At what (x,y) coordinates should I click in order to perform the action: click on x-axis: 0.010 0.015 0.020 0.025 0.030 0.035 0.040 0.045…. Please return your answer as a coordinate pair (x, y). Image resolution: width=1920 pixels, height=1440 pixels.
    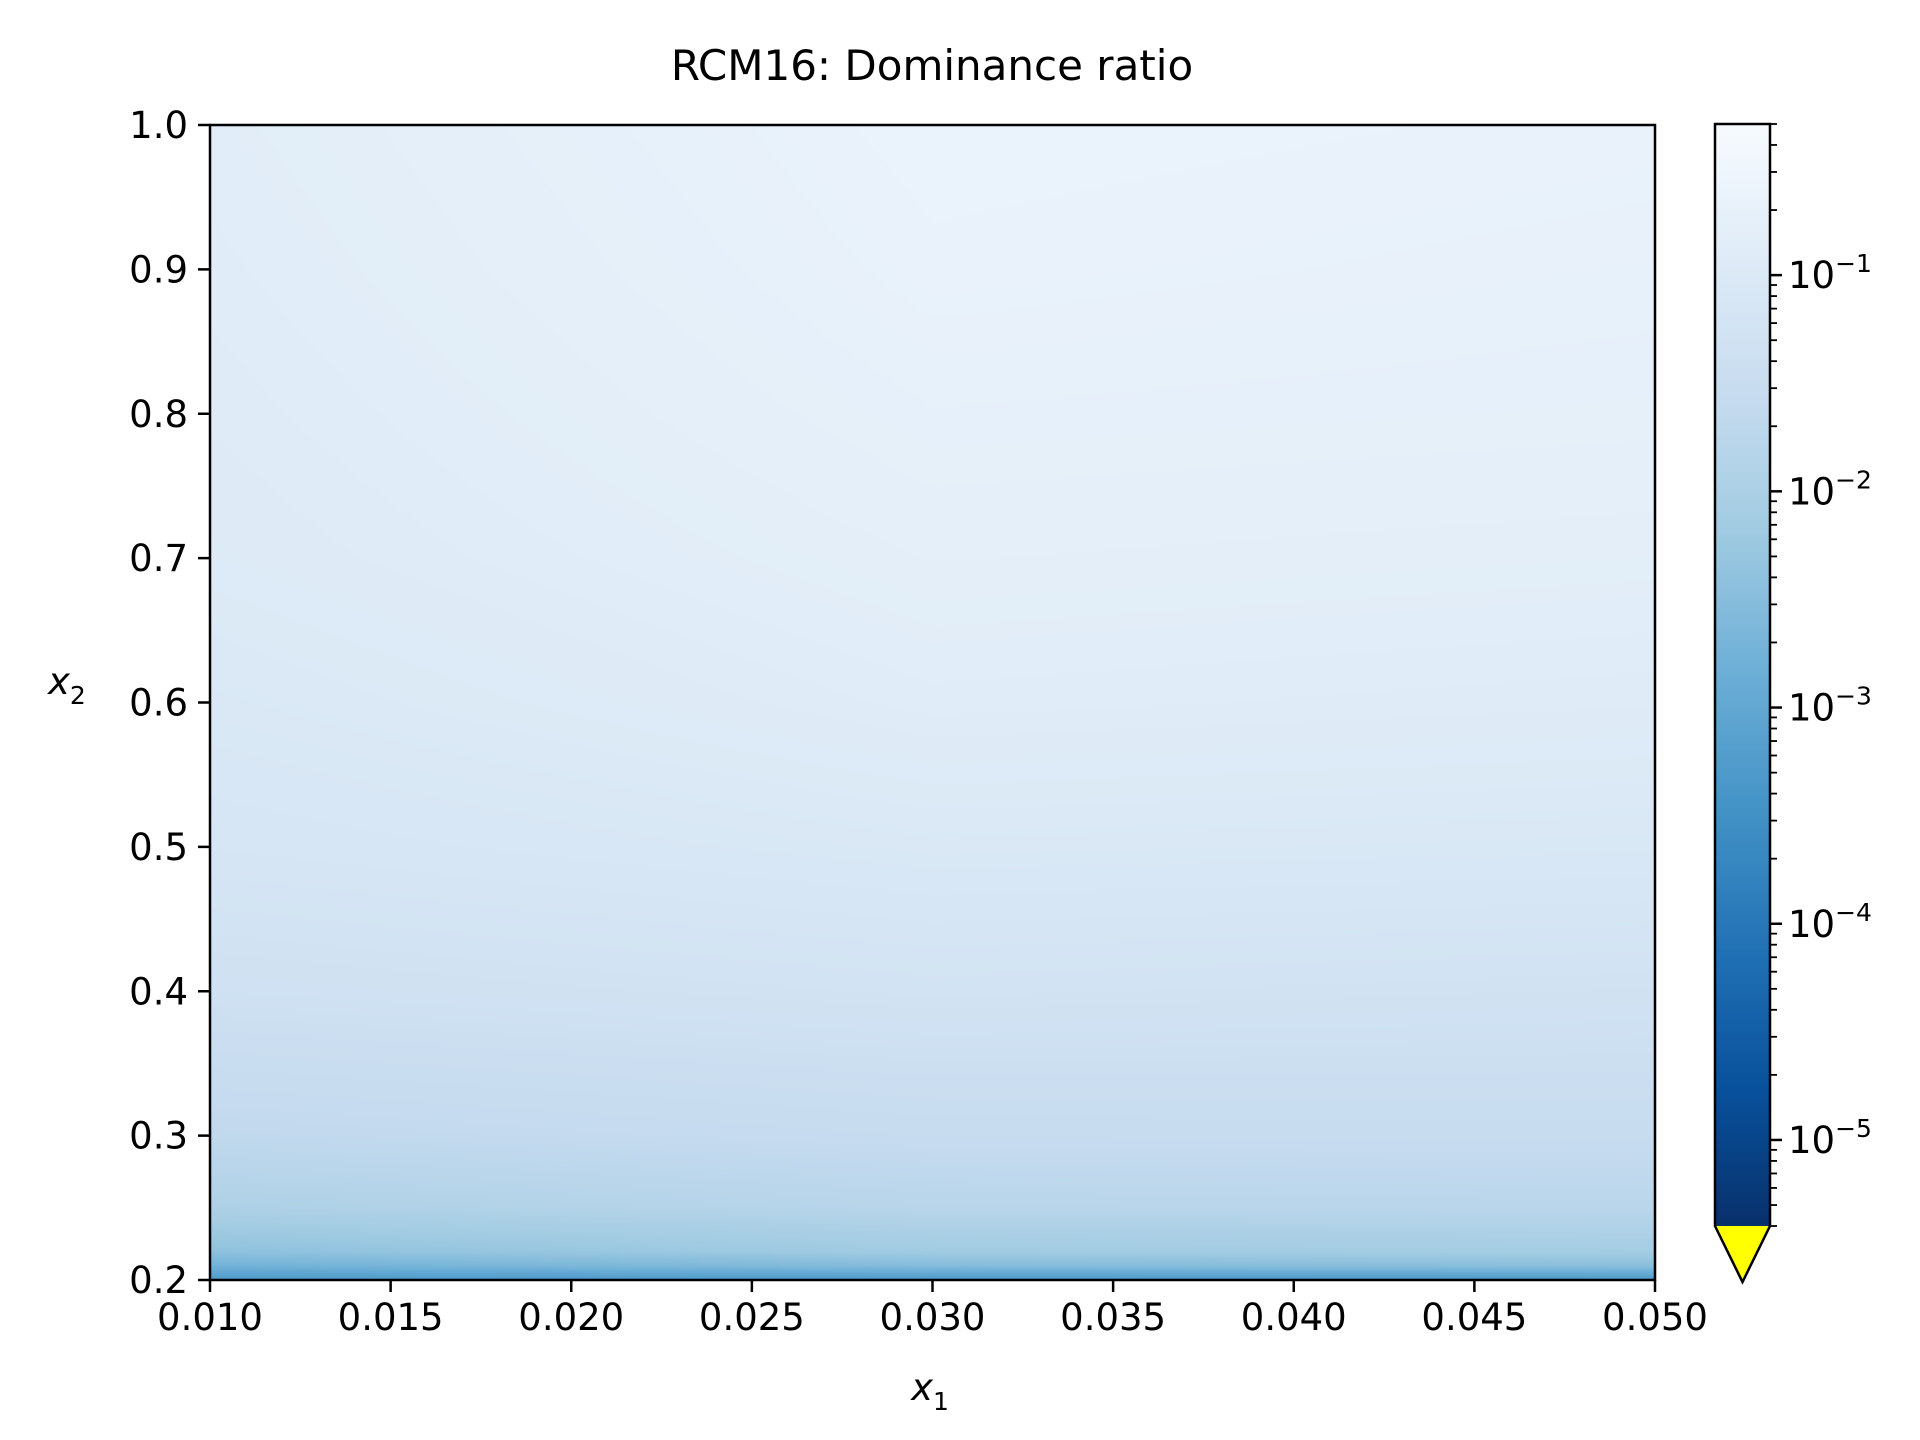
    Looking at the image, I should click on (932, 1309).